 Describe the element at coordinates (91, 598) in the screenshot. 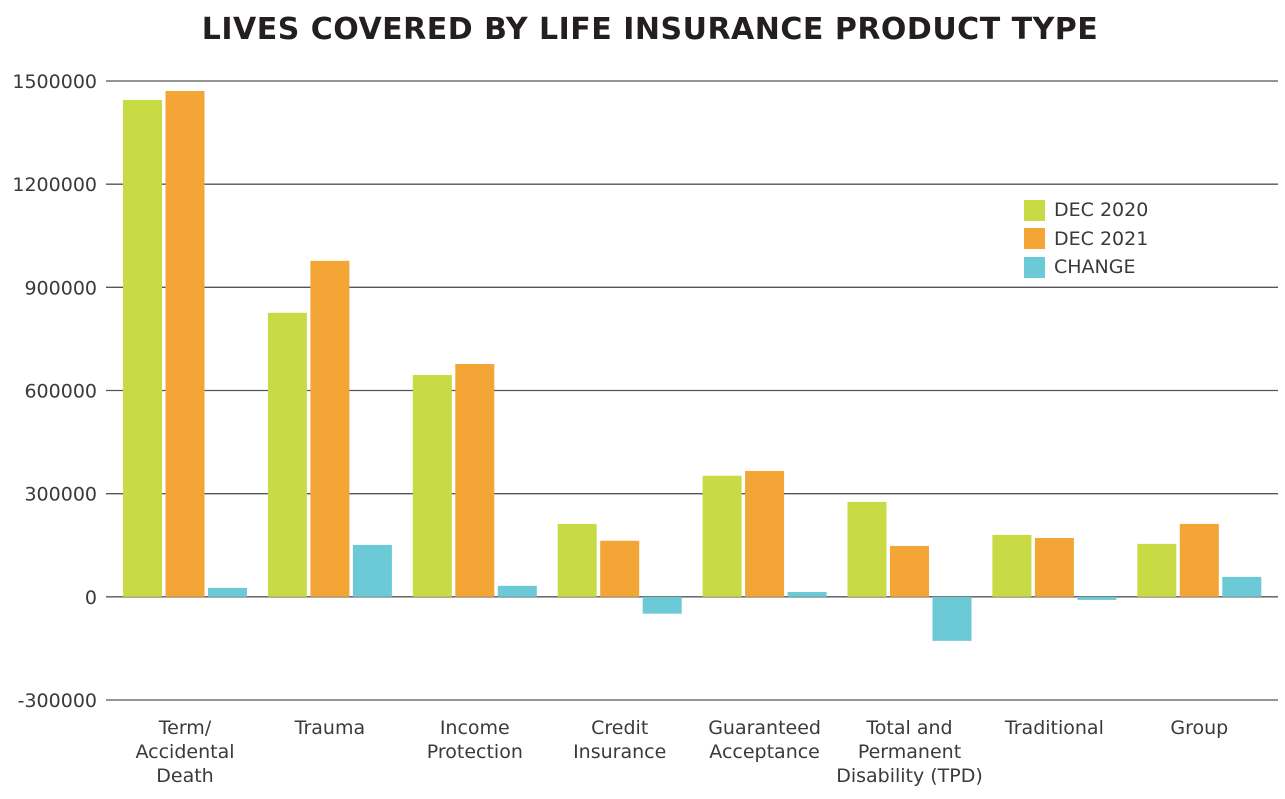

I see `y-tick-label: 0` at that location.